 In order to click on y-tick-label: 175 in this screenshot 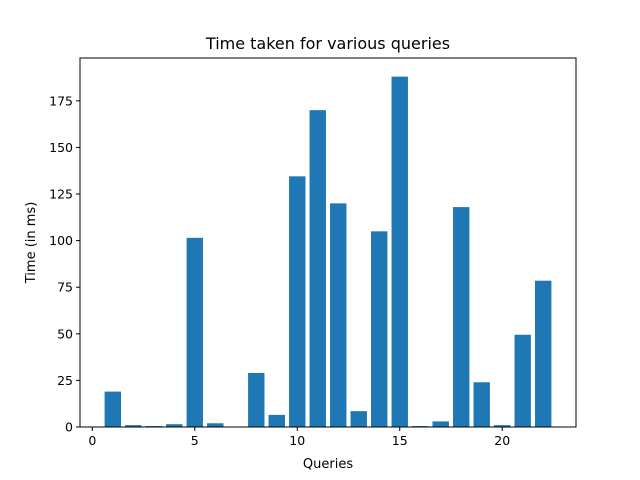, I will do `click(61, 100)`.